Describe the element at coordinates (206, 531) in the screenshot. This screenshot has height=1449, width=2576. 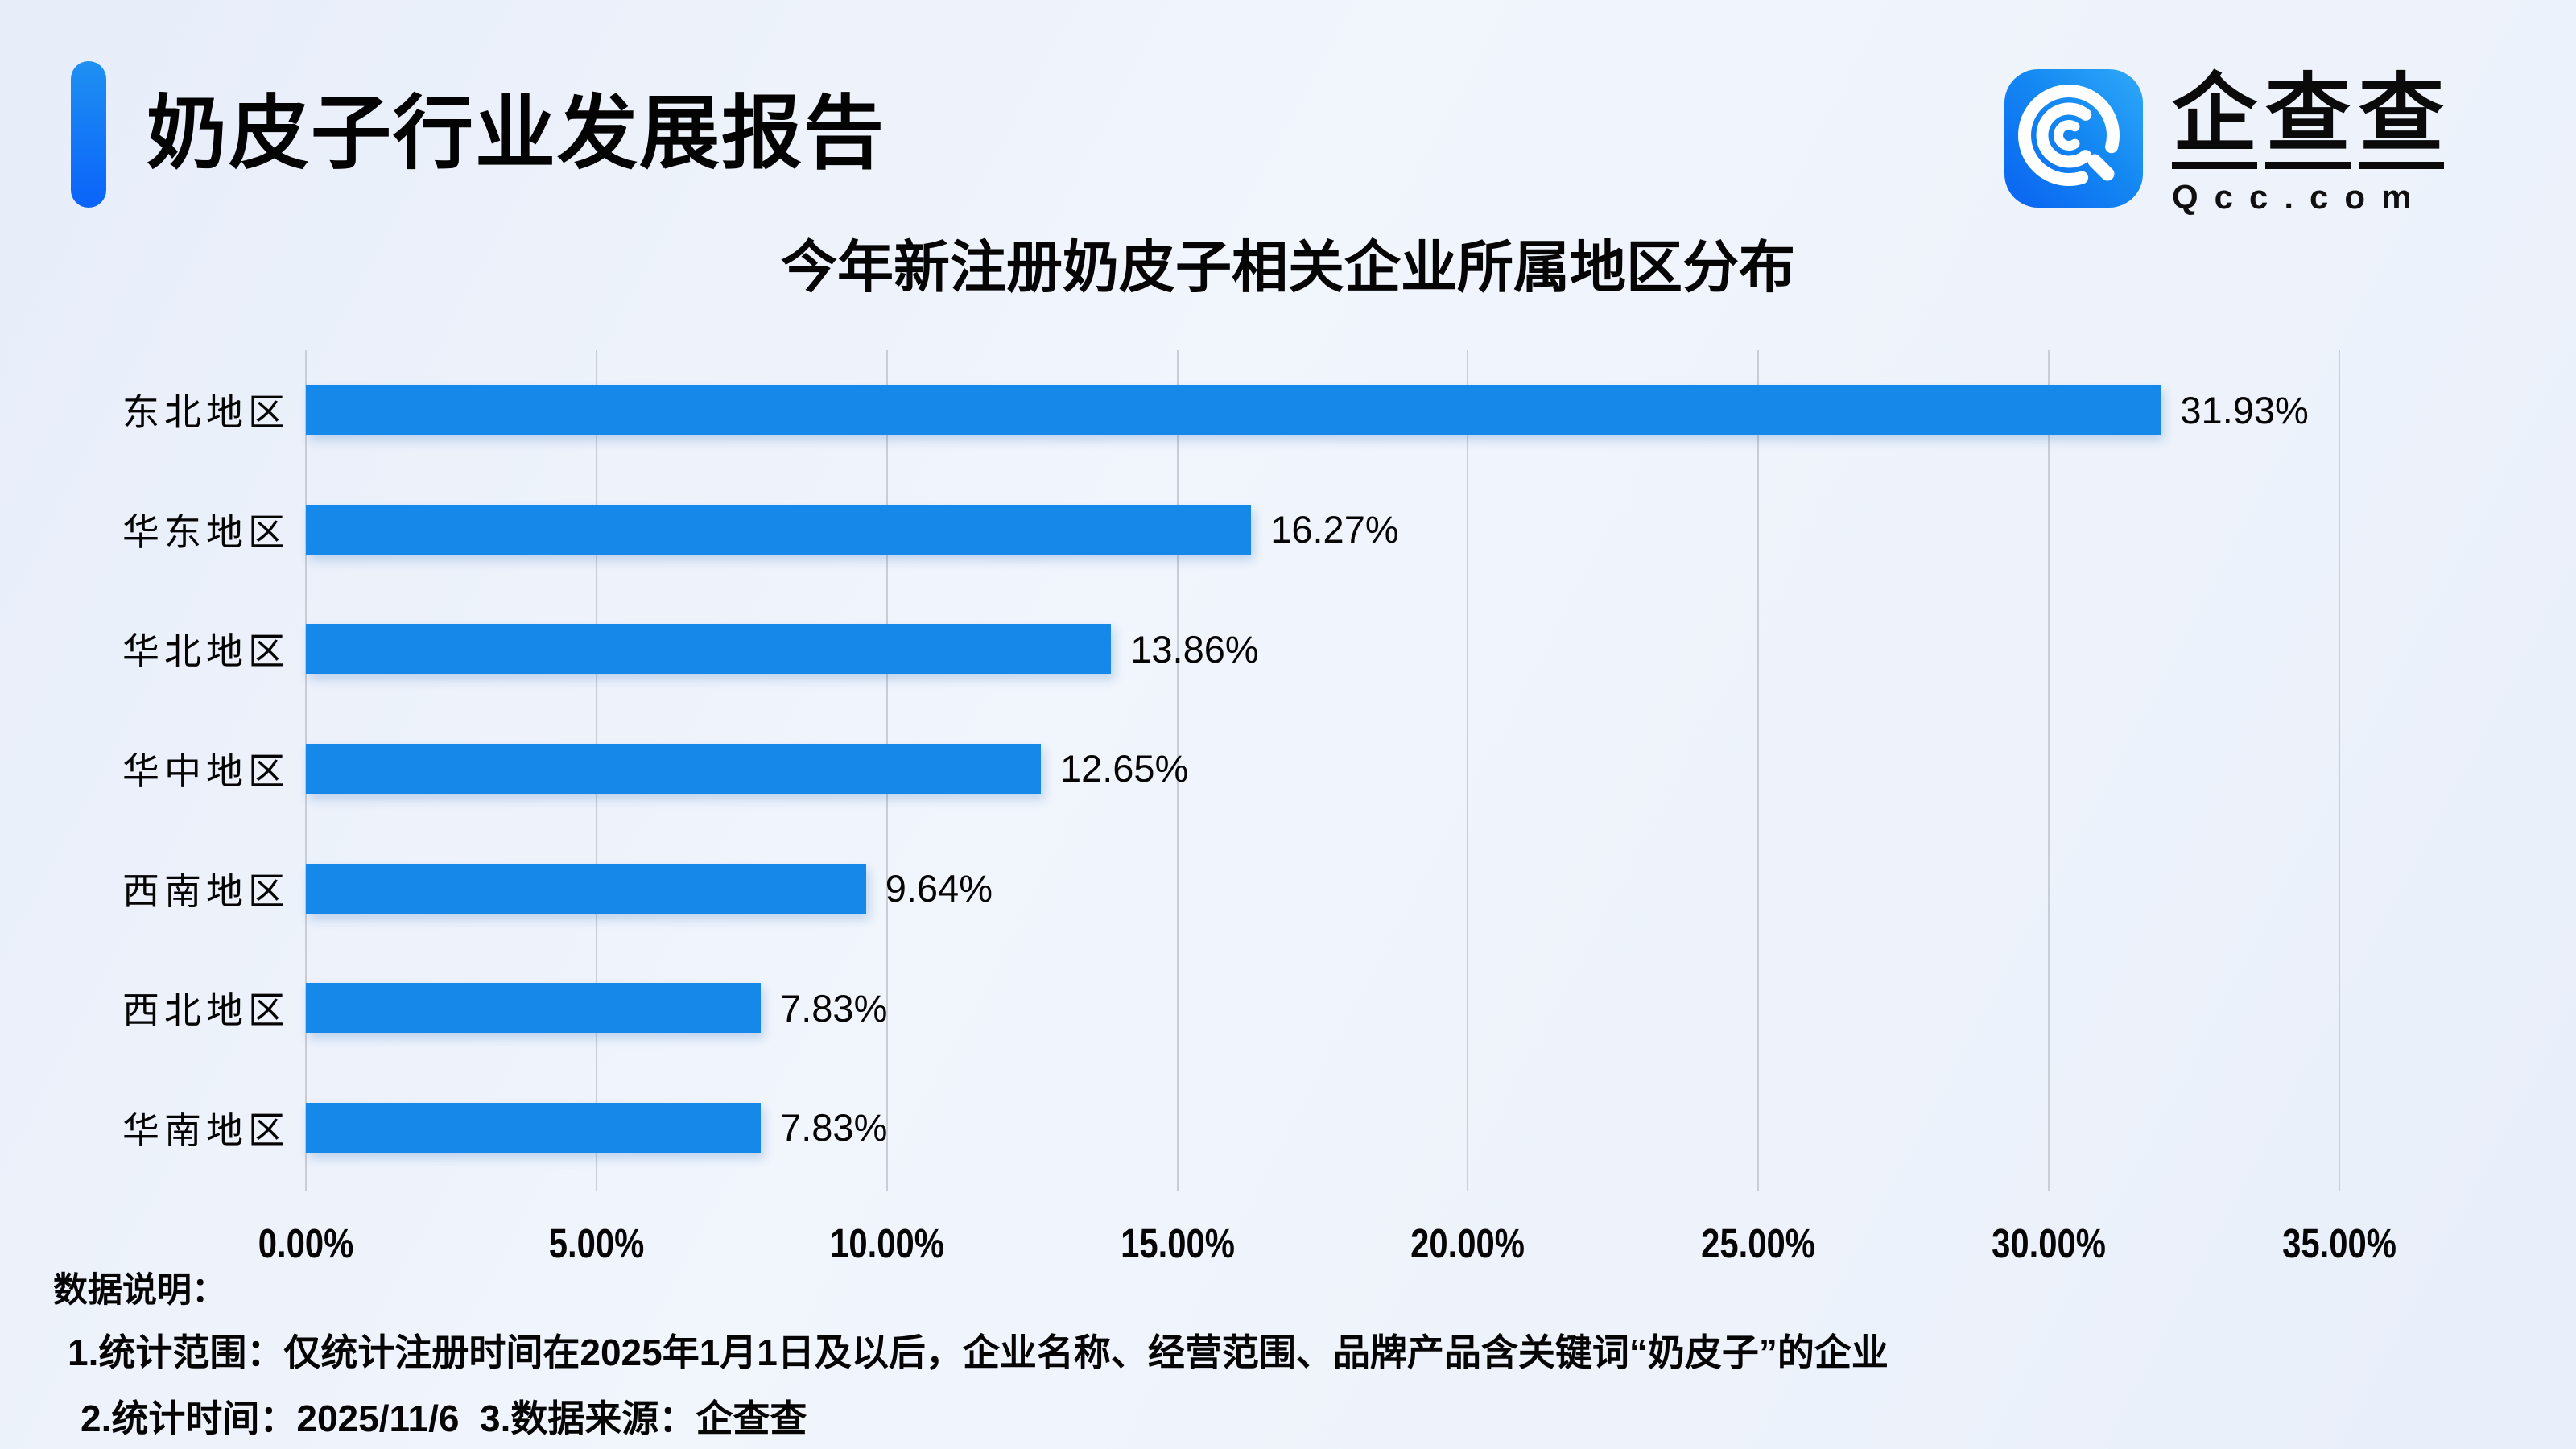
I see `category-label: 华东地区` at that location.